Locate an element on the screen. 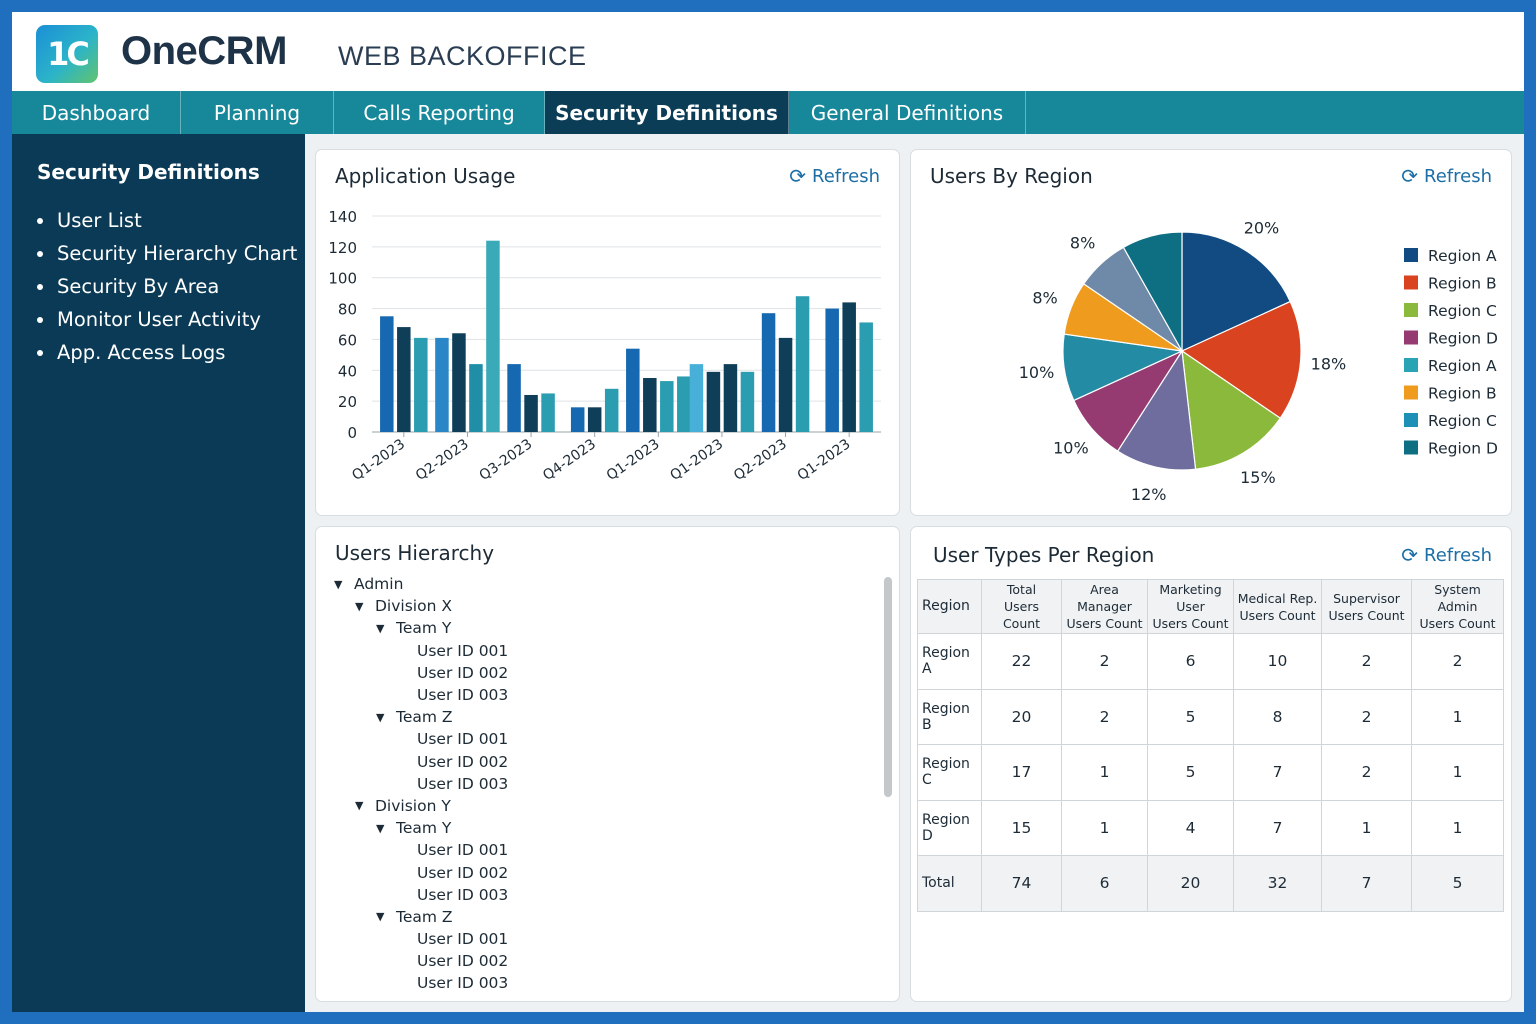  sidebar-item-security-by-area: Security By Area is located at coordinates (167, 286).